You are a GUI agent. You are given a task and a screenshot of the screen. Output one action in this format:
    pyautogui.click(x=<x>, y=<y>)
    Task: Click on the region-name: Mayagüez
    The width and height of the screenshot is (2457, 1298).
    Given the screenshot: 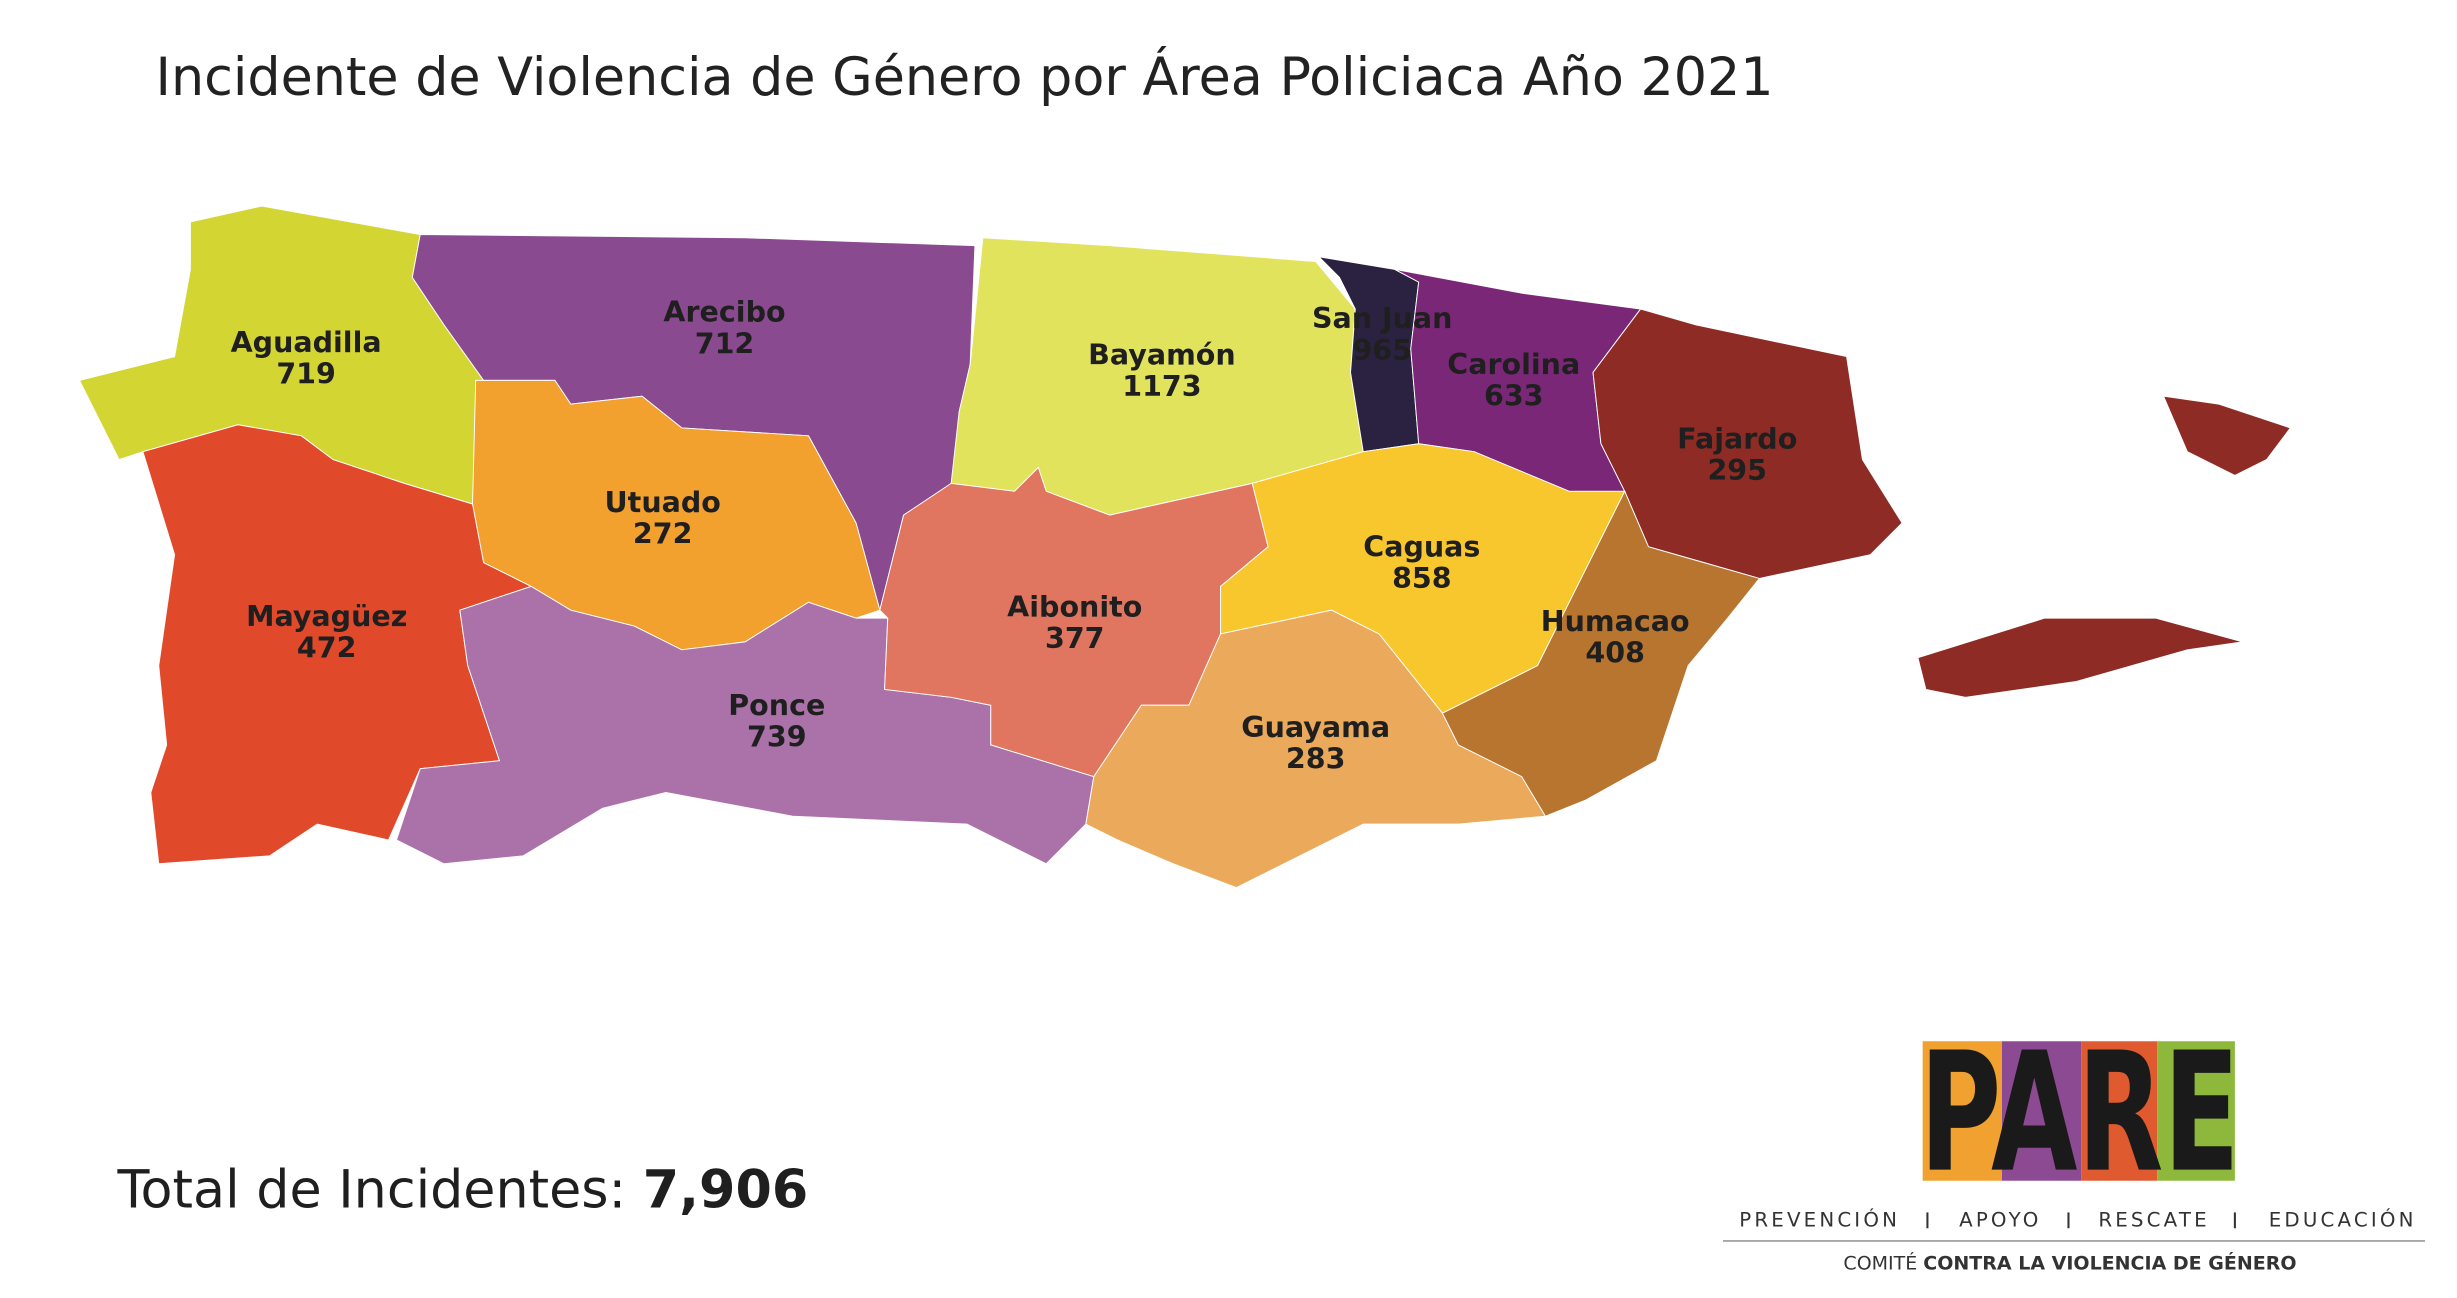 What is the action you would take?
    pyautogui.click(x=326, y=616)
    